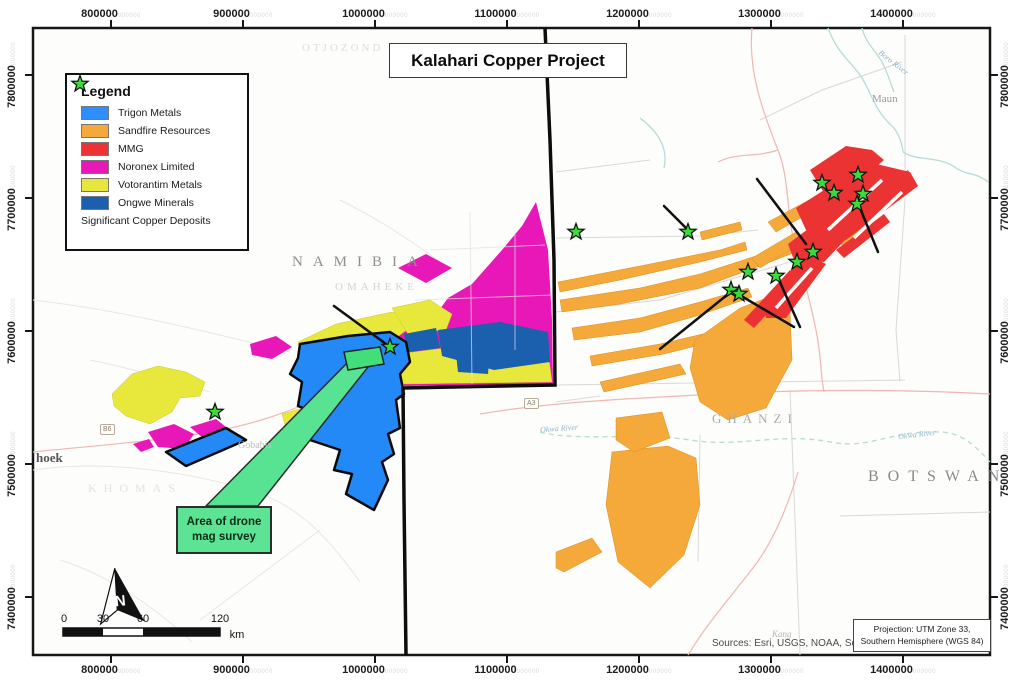 The image size is (1024, 686). Describe the element at coordinates (477, 348) in the screenshot. I see `ongwe-claims` at that location.